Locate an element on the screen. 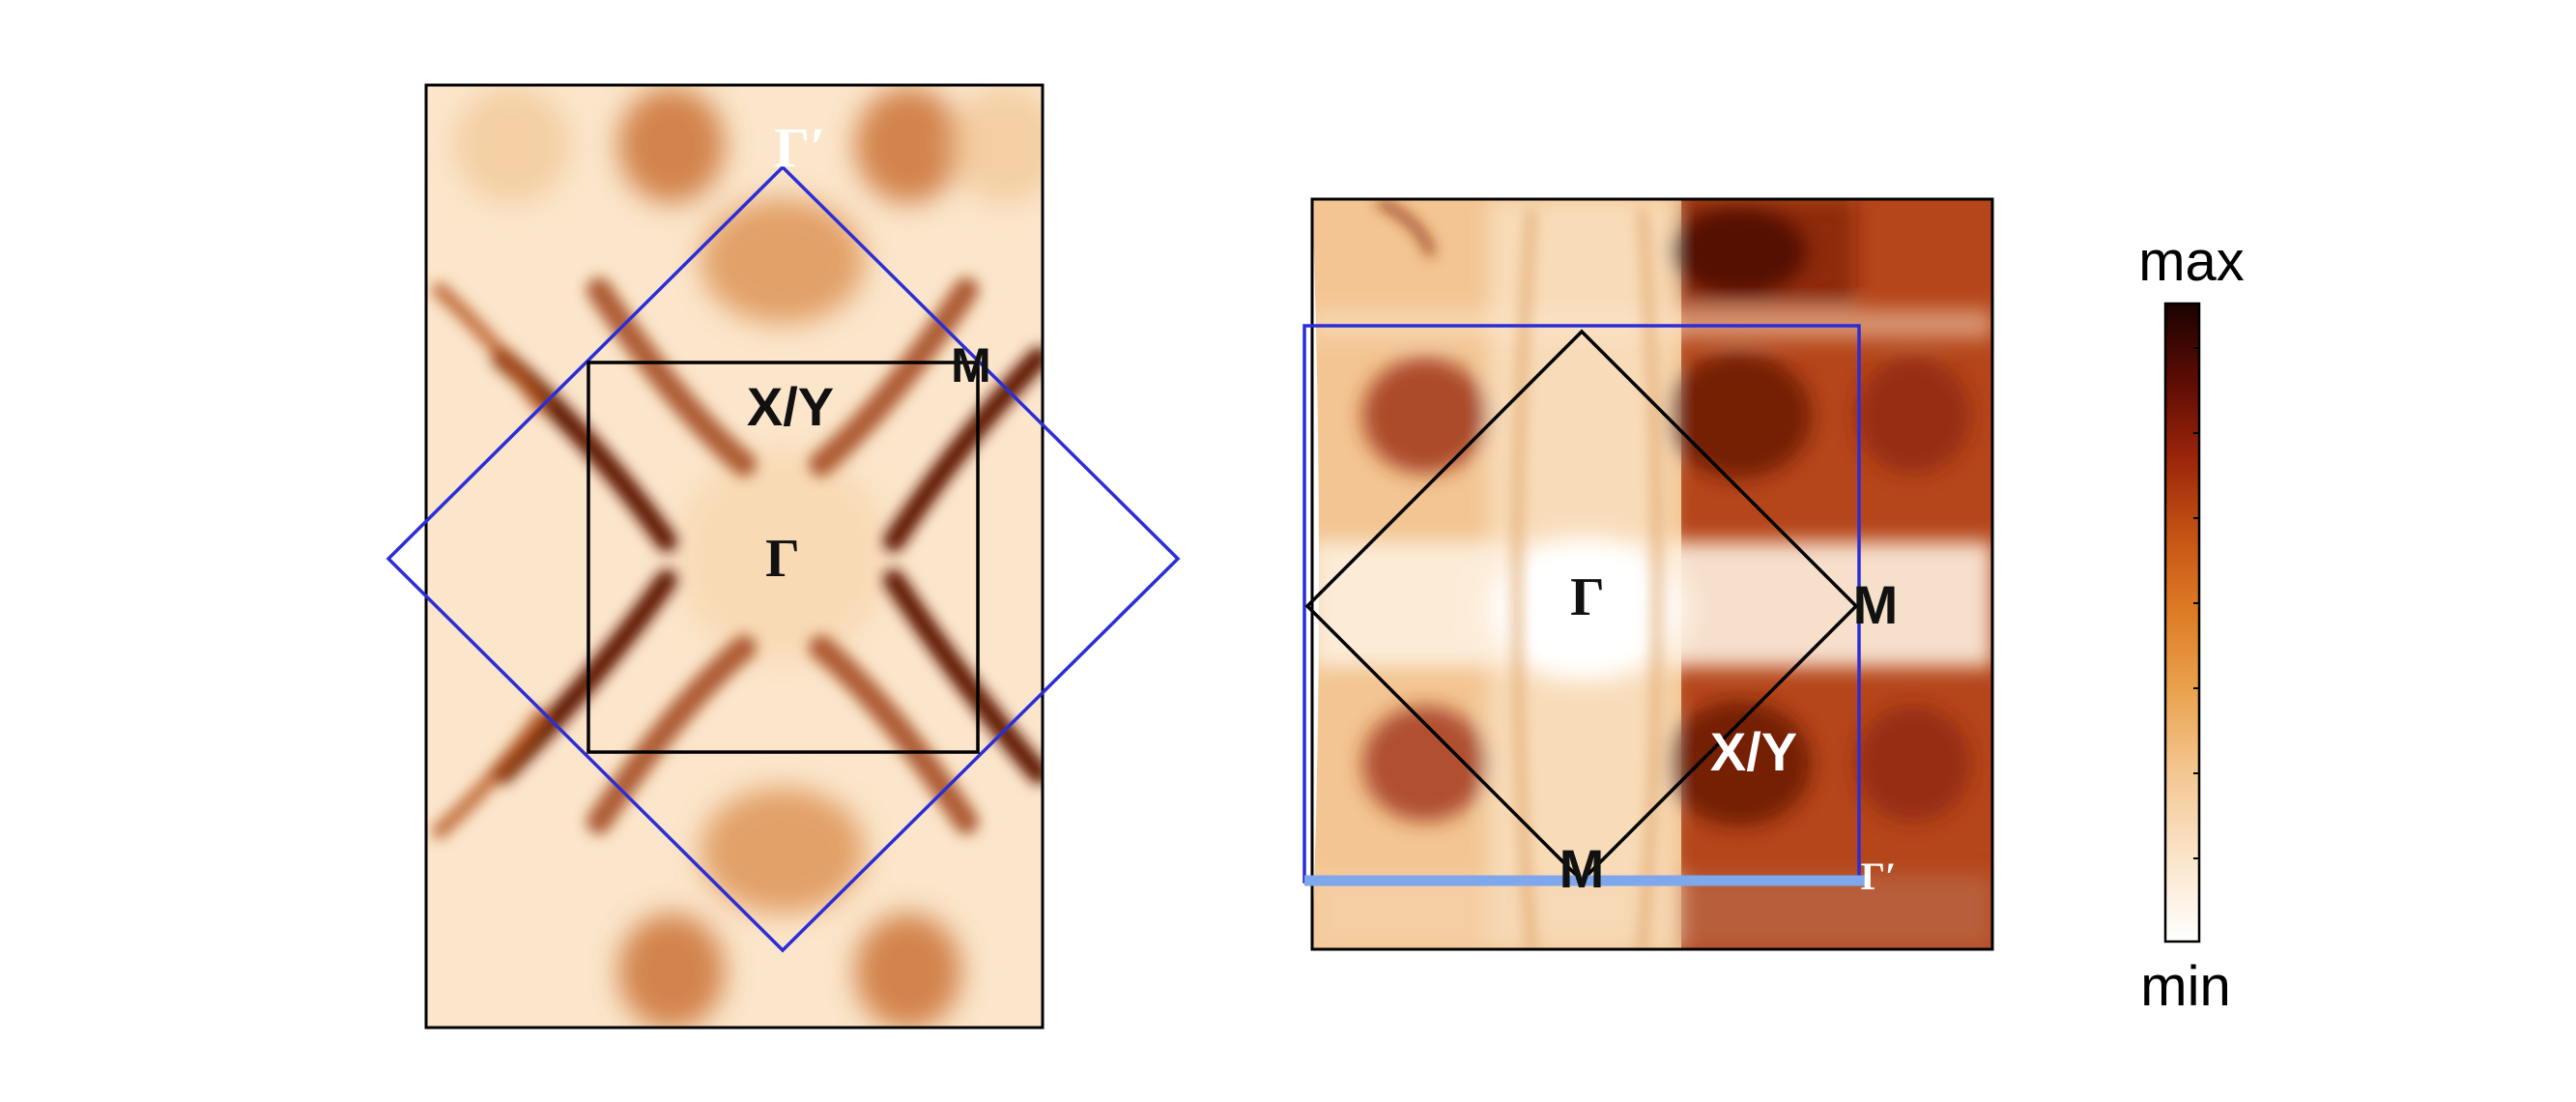 The width and height of the screenshot is (2576, 1102). colorbar-max-label: max is located at coordinates (2192, 261).